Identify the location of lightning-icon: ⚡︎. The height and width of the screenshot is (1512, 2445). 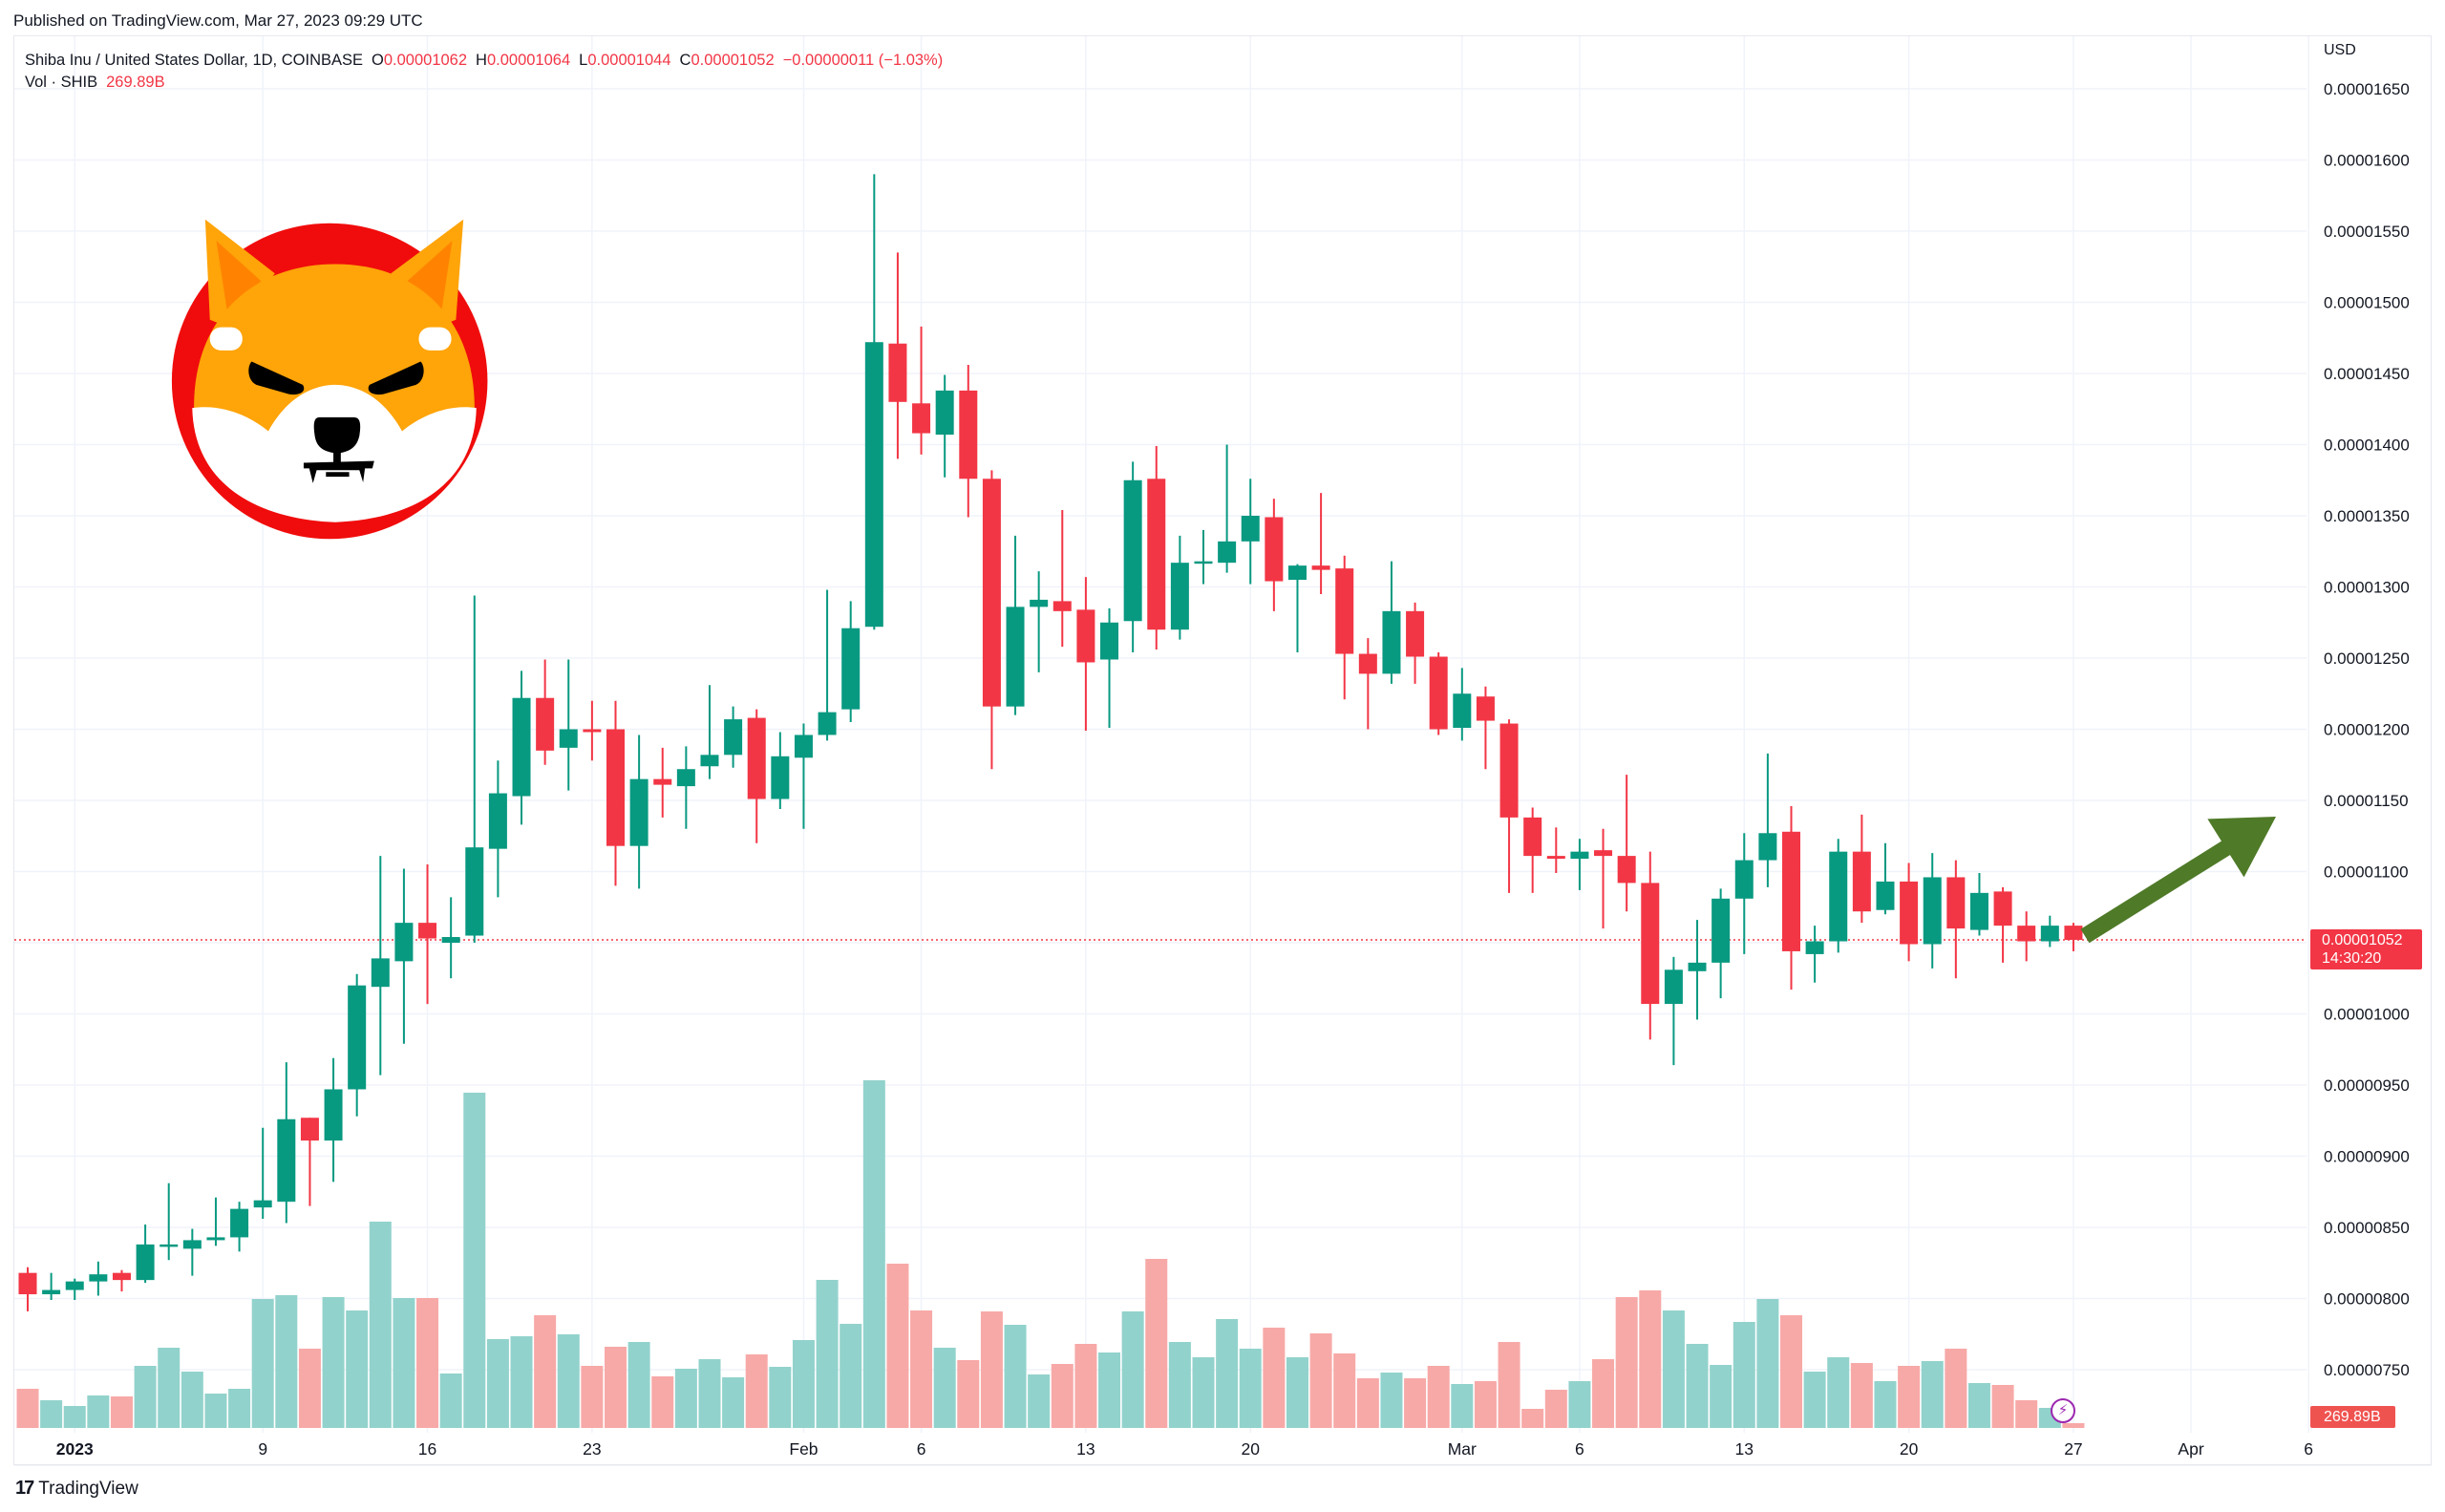
(2063, 1410).